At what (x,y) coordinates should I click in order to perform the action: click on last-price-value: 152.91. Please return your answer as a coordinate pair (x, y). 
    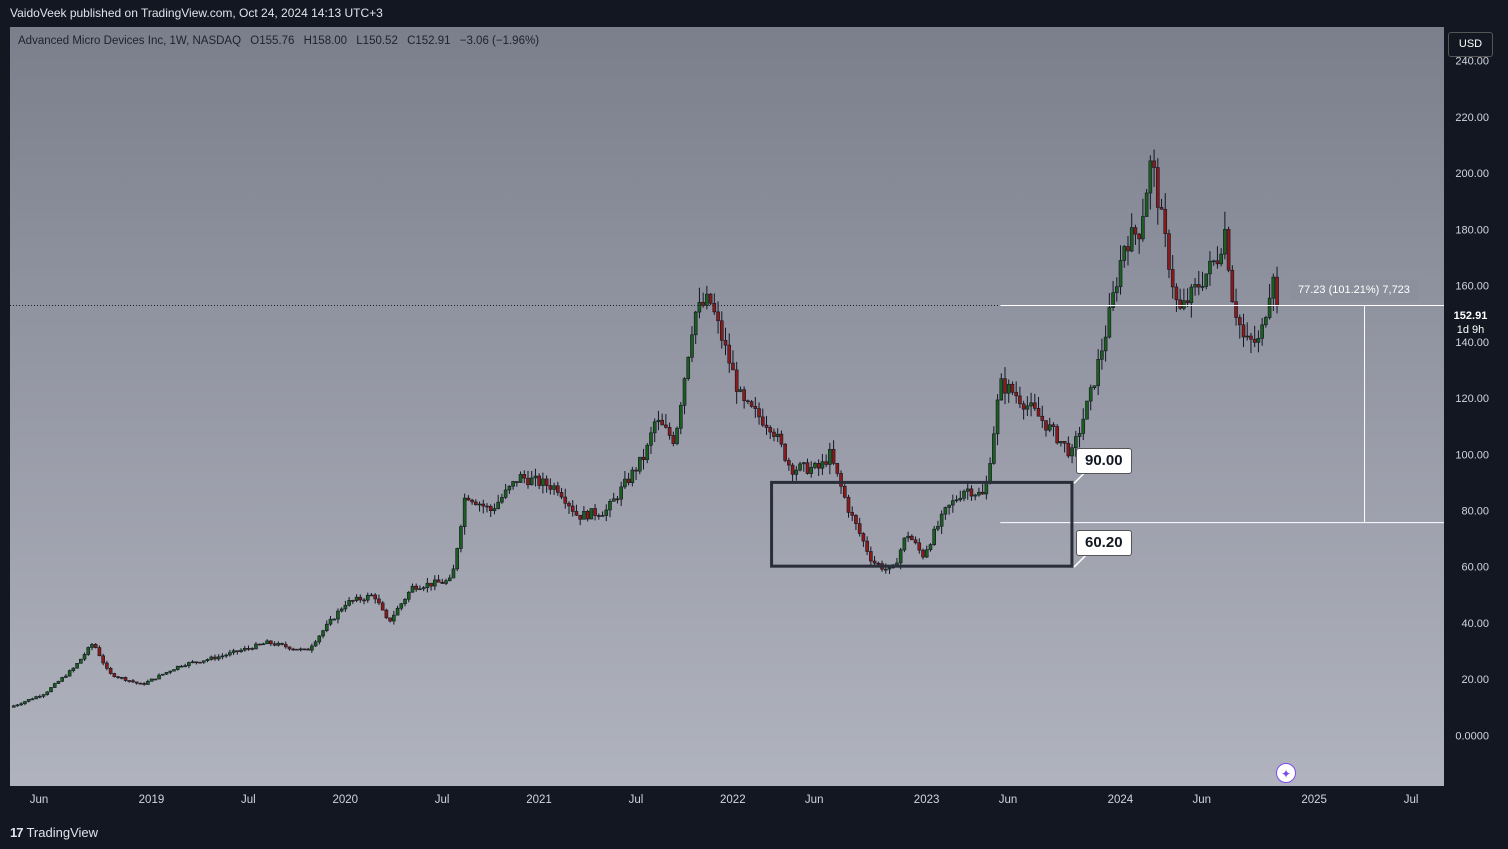
    Looking at the image, I should click on (1470, 316).